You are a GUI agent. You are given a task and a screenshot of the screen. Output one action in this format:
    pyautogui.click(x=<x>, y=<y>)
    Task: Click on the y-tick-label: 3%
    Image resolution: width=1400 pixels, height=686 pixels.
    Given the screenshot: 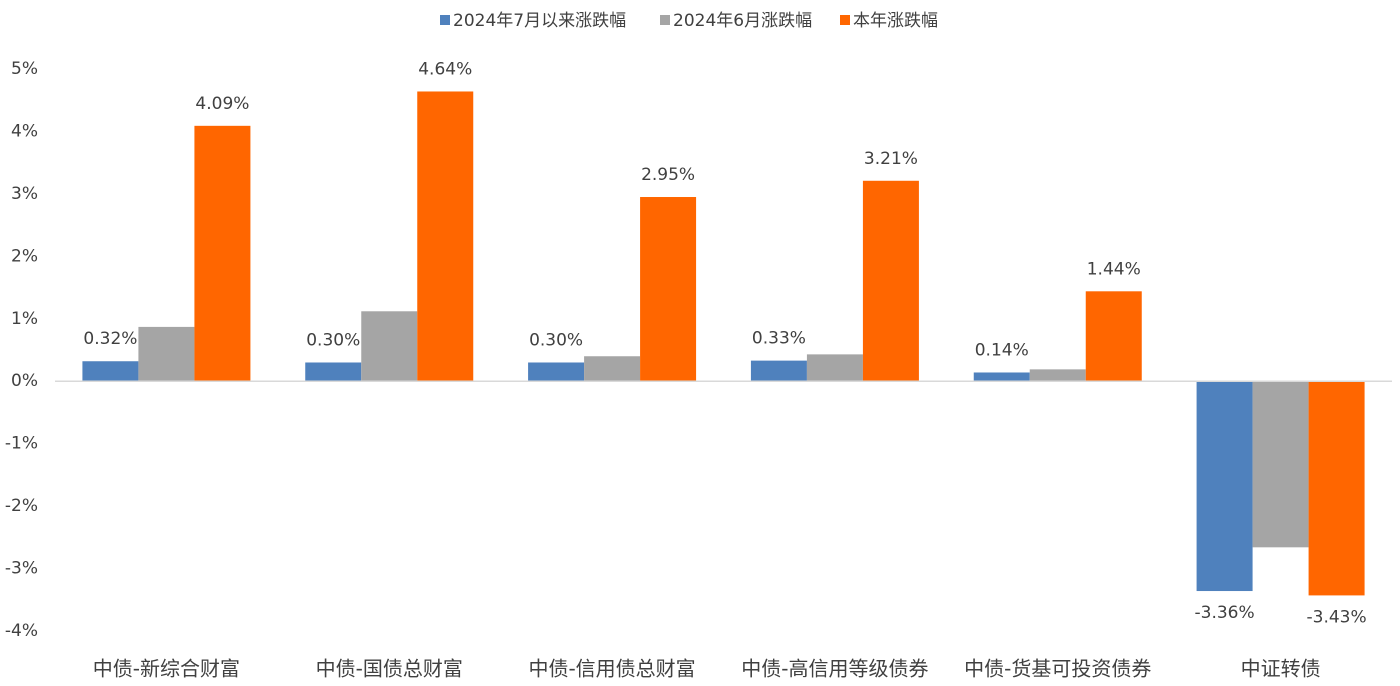 What is the action you would take?
    pyautogui.click(x=24, y=194)
    